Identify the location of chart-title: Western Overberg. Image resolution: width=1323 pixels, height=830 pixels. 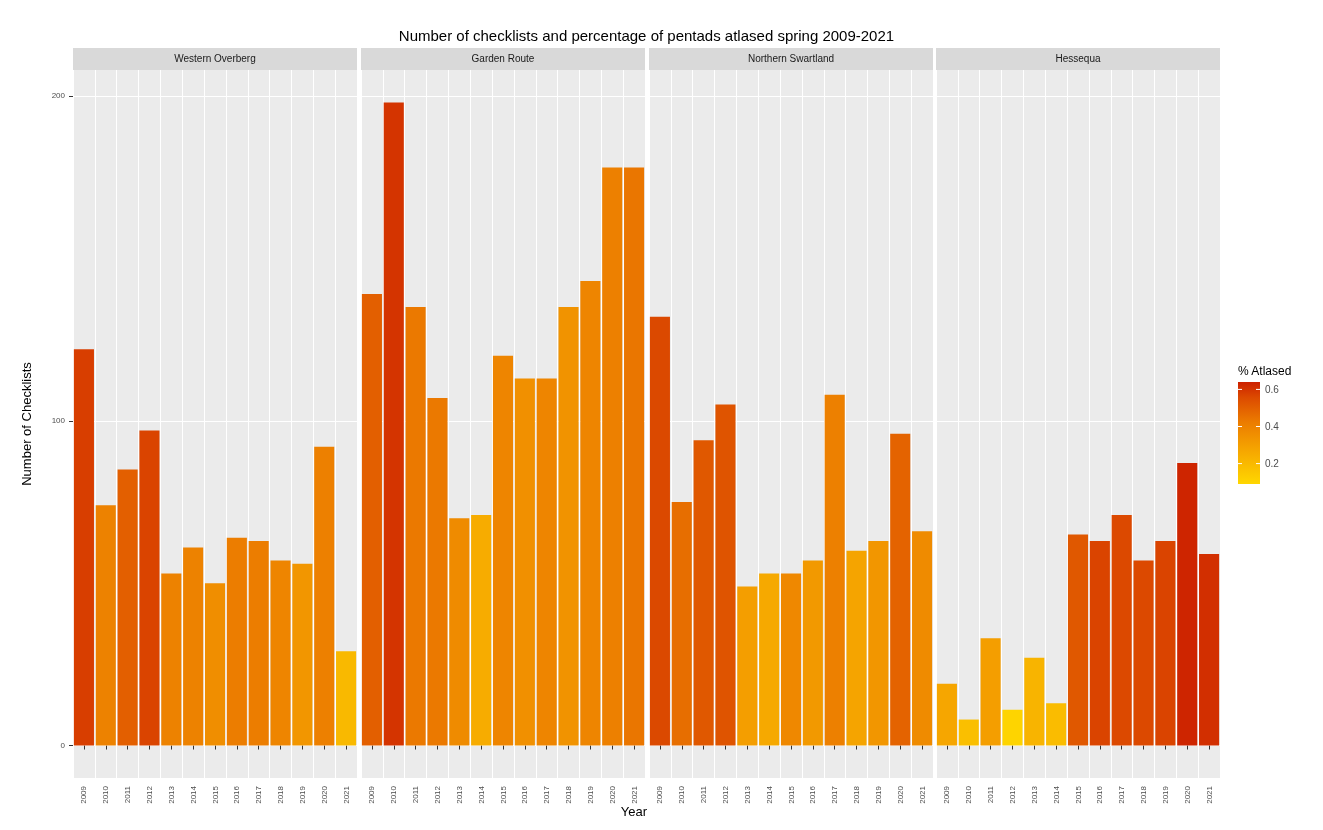
(215, 59).